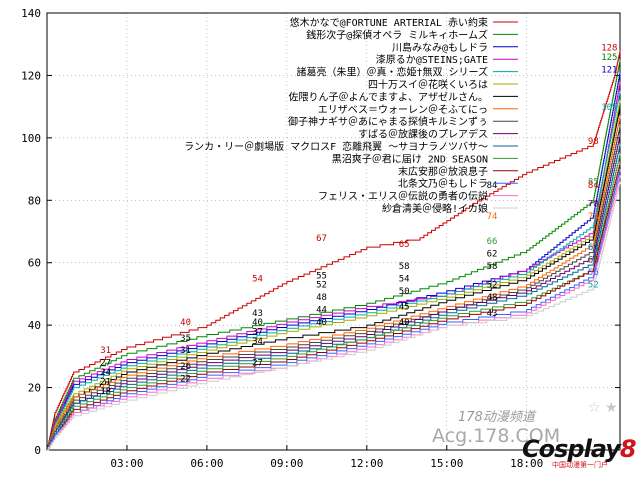  What do you see at coordinates (321, 276) in the screenshot?
I see `data-label: 55` at bounding box center [321, 276].